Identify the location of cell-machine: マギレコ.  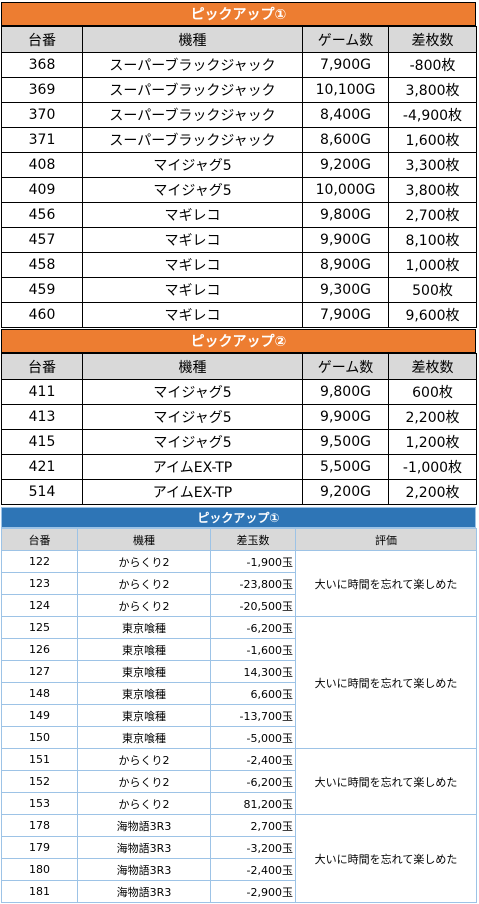
(192, 215).